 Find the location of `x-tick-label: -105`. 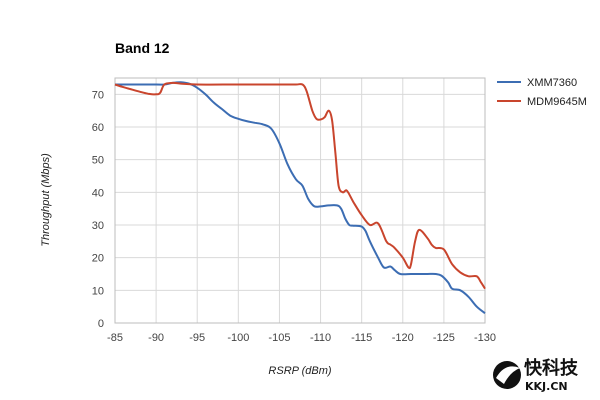

x-tick-label: -105 is located at coordinates (279, 338).